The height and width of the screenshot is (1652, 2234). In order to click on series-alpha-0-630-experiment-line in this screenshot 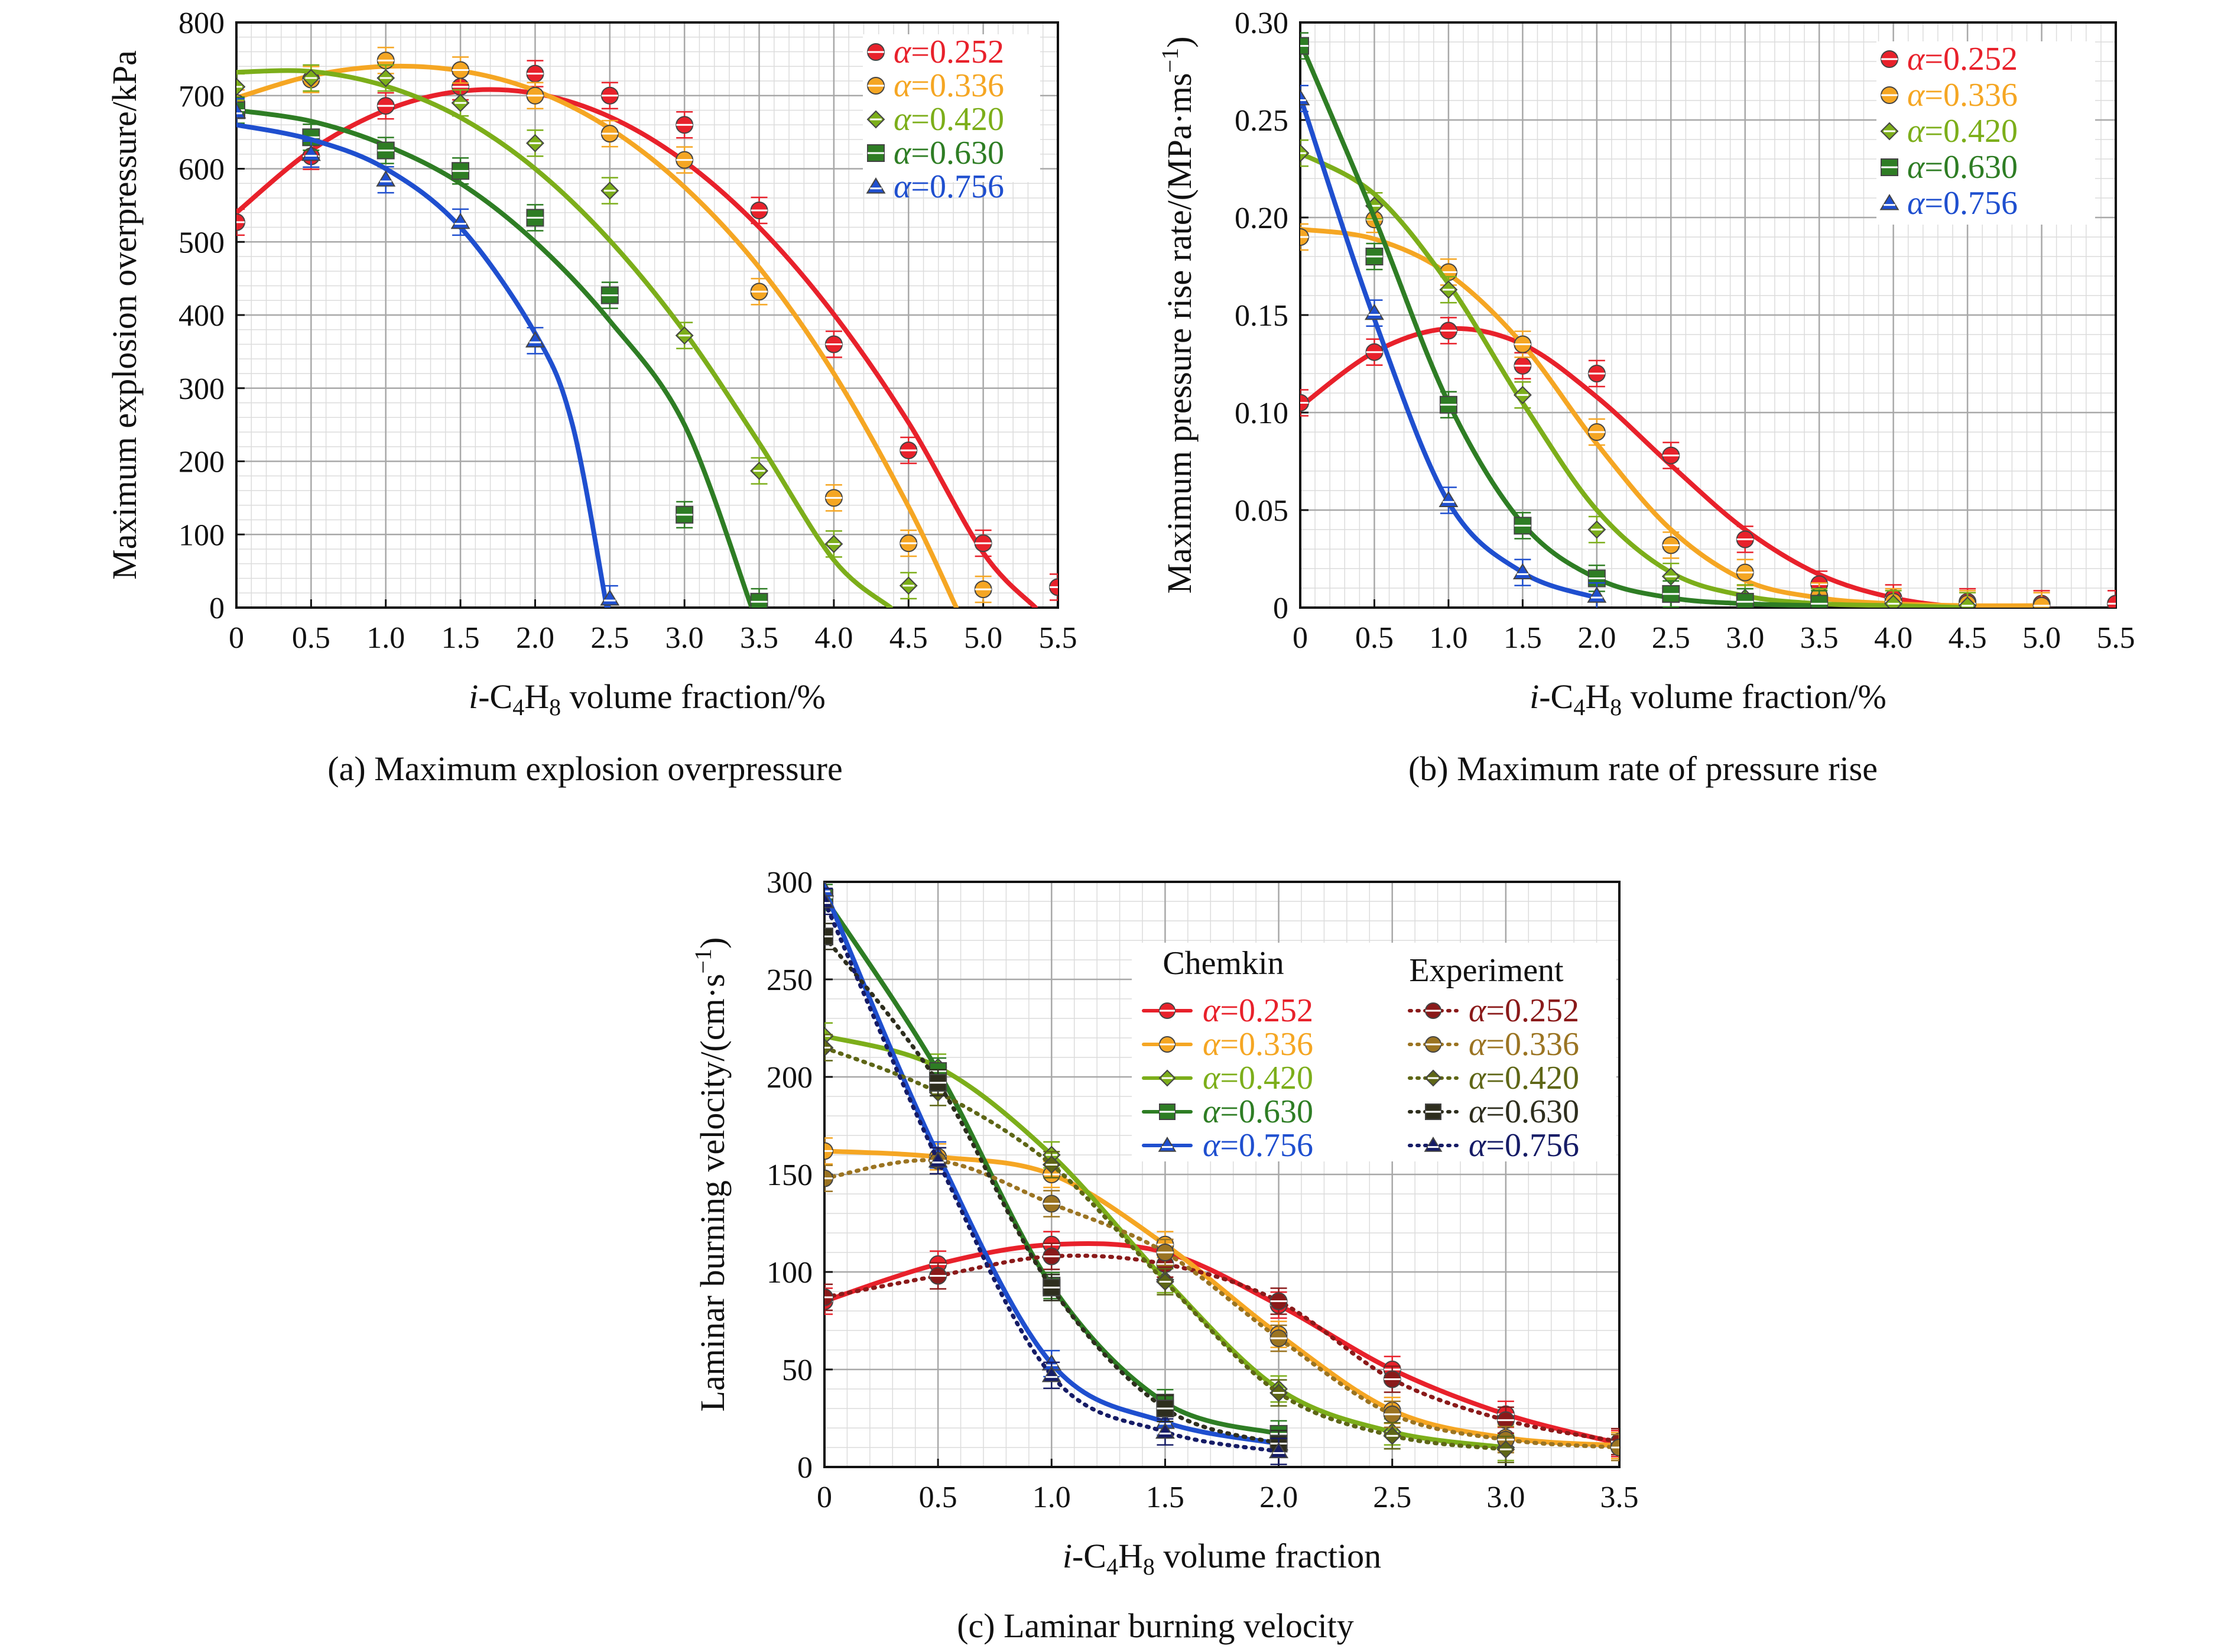, I will do `click(1052, 1190)`.